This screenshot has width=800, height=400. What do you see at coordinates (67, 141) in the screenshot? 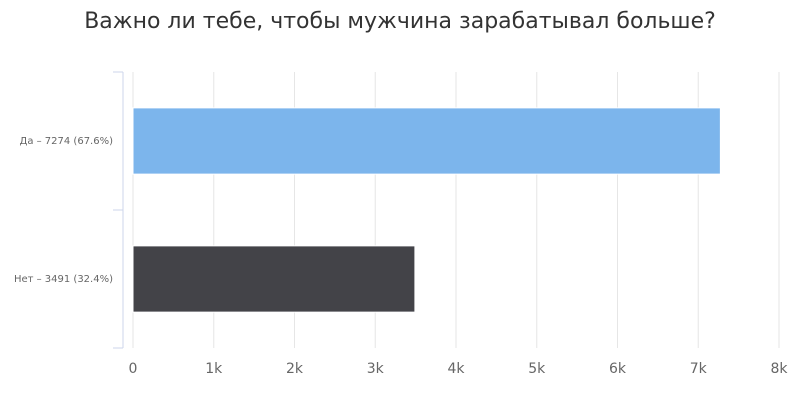
I see `y-tick-label: Да – 7274 (67.6%)` at bounding box center [67, 141].